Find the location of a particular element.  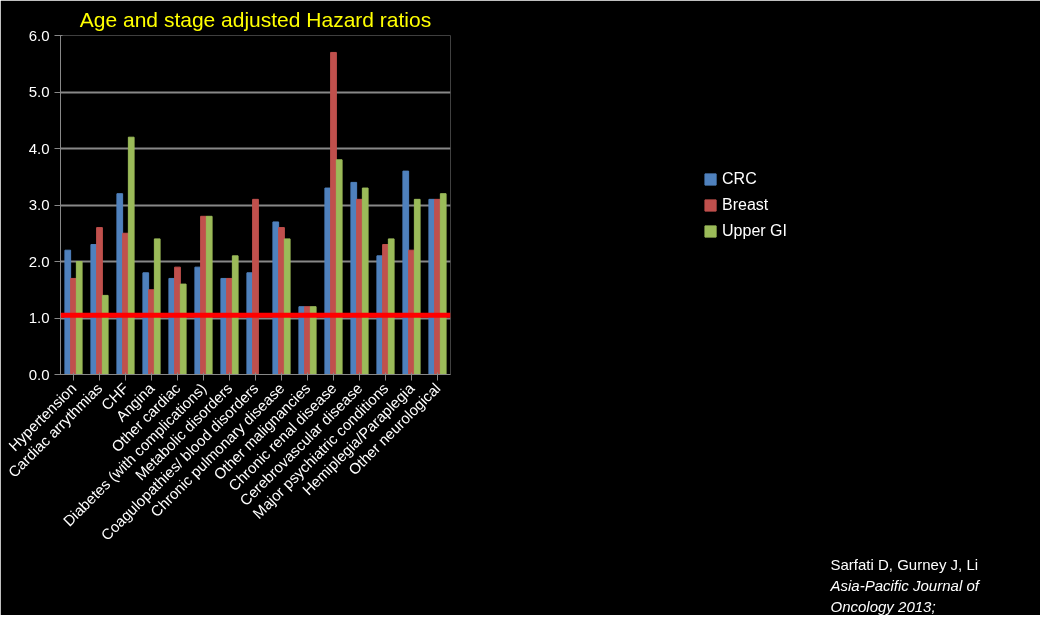

y-tick-label: 1.0 is located at coordinates (39, 317).